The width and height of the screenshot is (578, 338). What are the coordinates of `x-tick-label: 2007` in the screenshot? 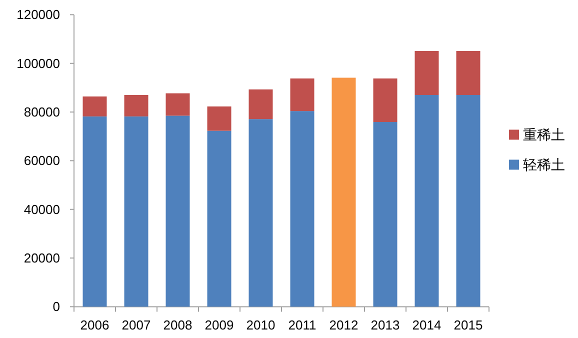 It's located at (136, 325).